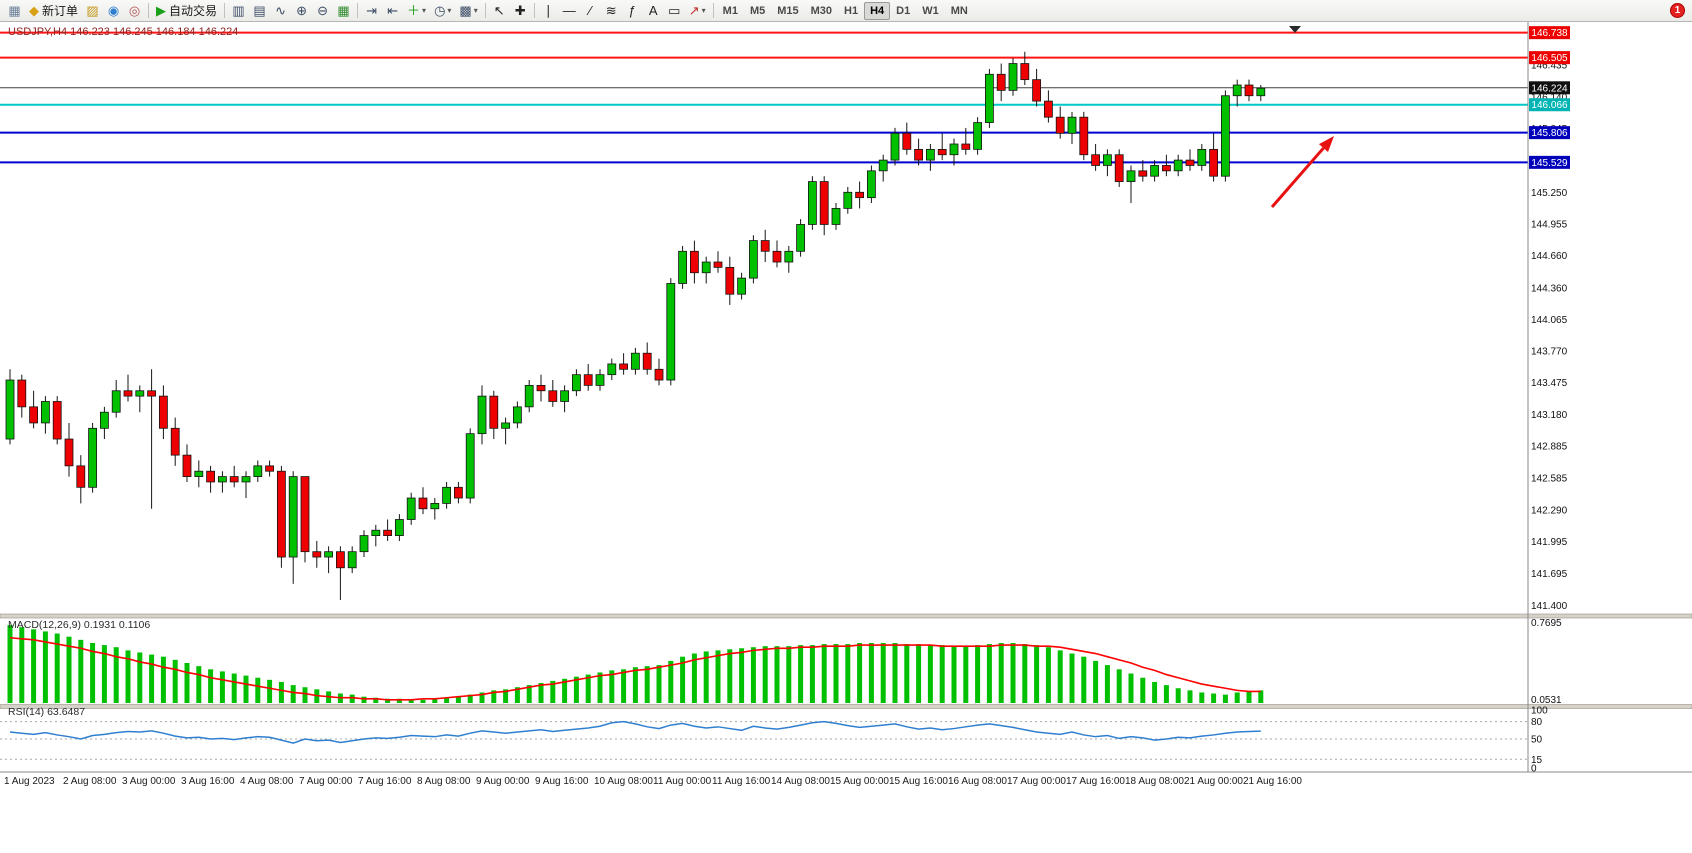 The height and width of the screenshot is (853, 1692). What do you see at coordinates (113, 11) in the screenshot?
I see `community-icon: ◉` at bounding box center [113, 11].